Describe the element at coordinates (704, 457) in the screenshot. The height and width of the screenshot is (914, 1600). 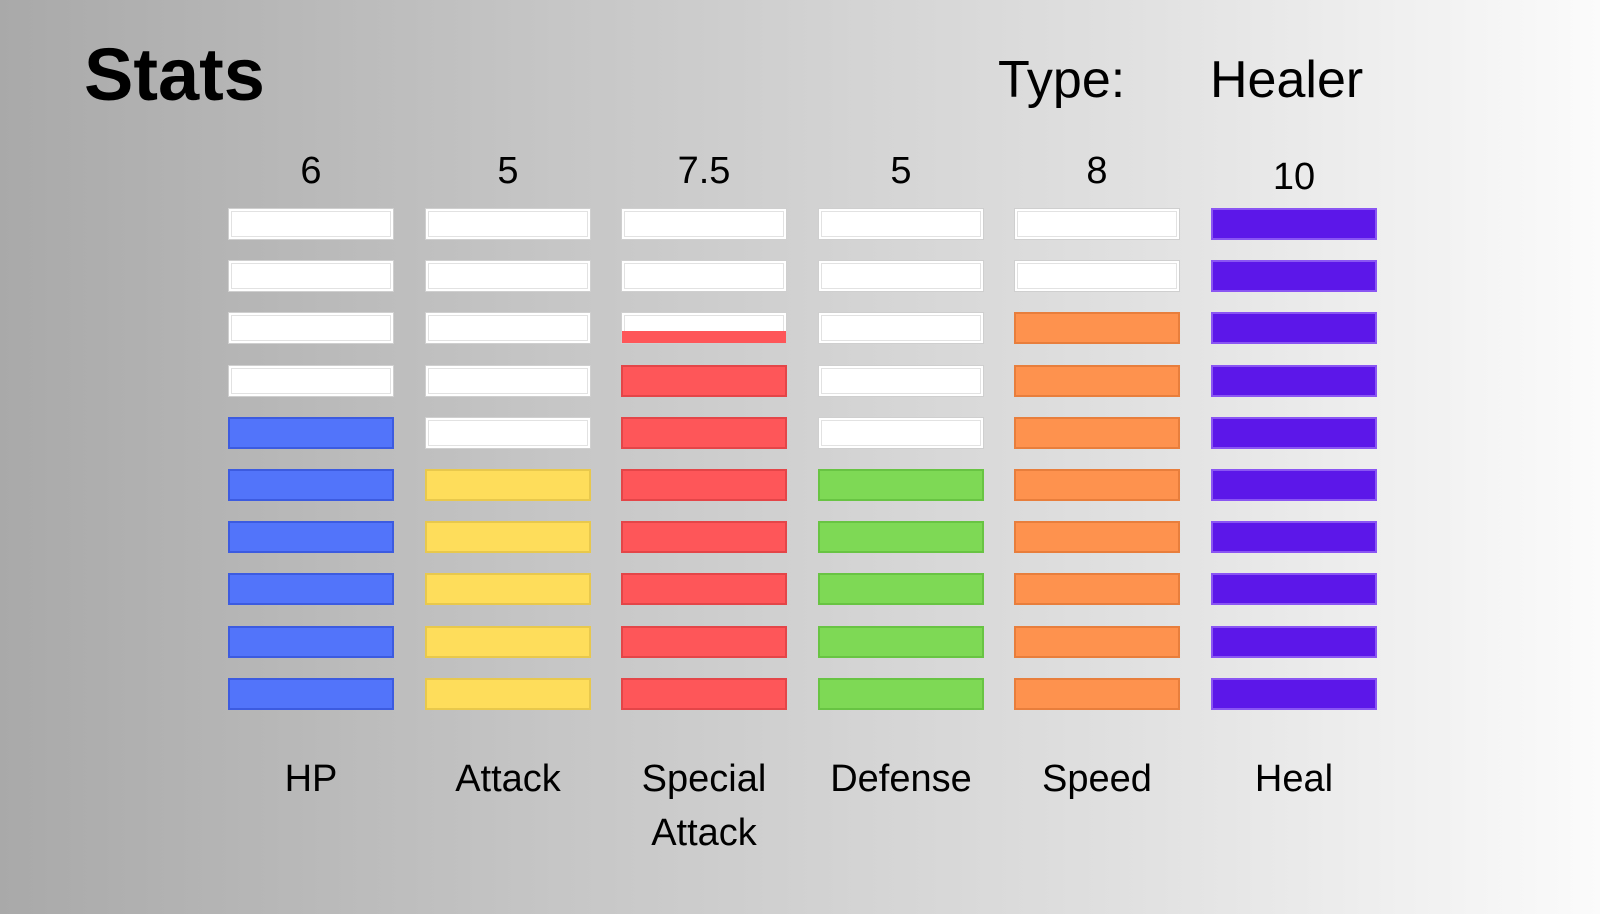
I see `stat-special-attack: 7.5 Special Attack` at that location.